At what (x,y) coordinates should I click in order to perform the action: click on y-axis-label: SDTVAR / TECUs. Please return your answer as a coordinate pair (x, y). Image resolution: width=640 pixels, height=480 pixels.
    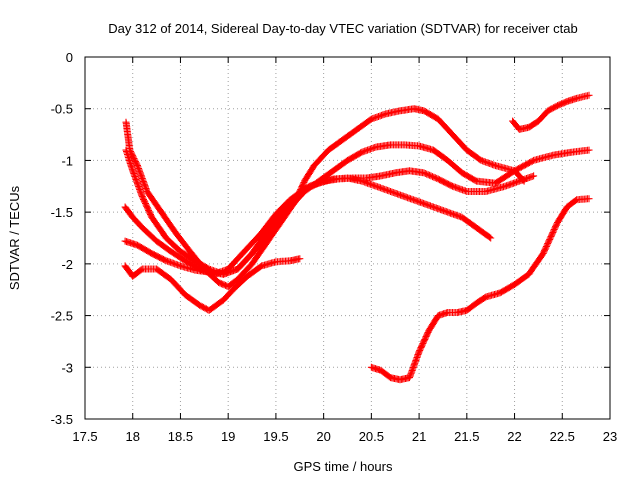
    Looking at the image, I should click on (14, 237).